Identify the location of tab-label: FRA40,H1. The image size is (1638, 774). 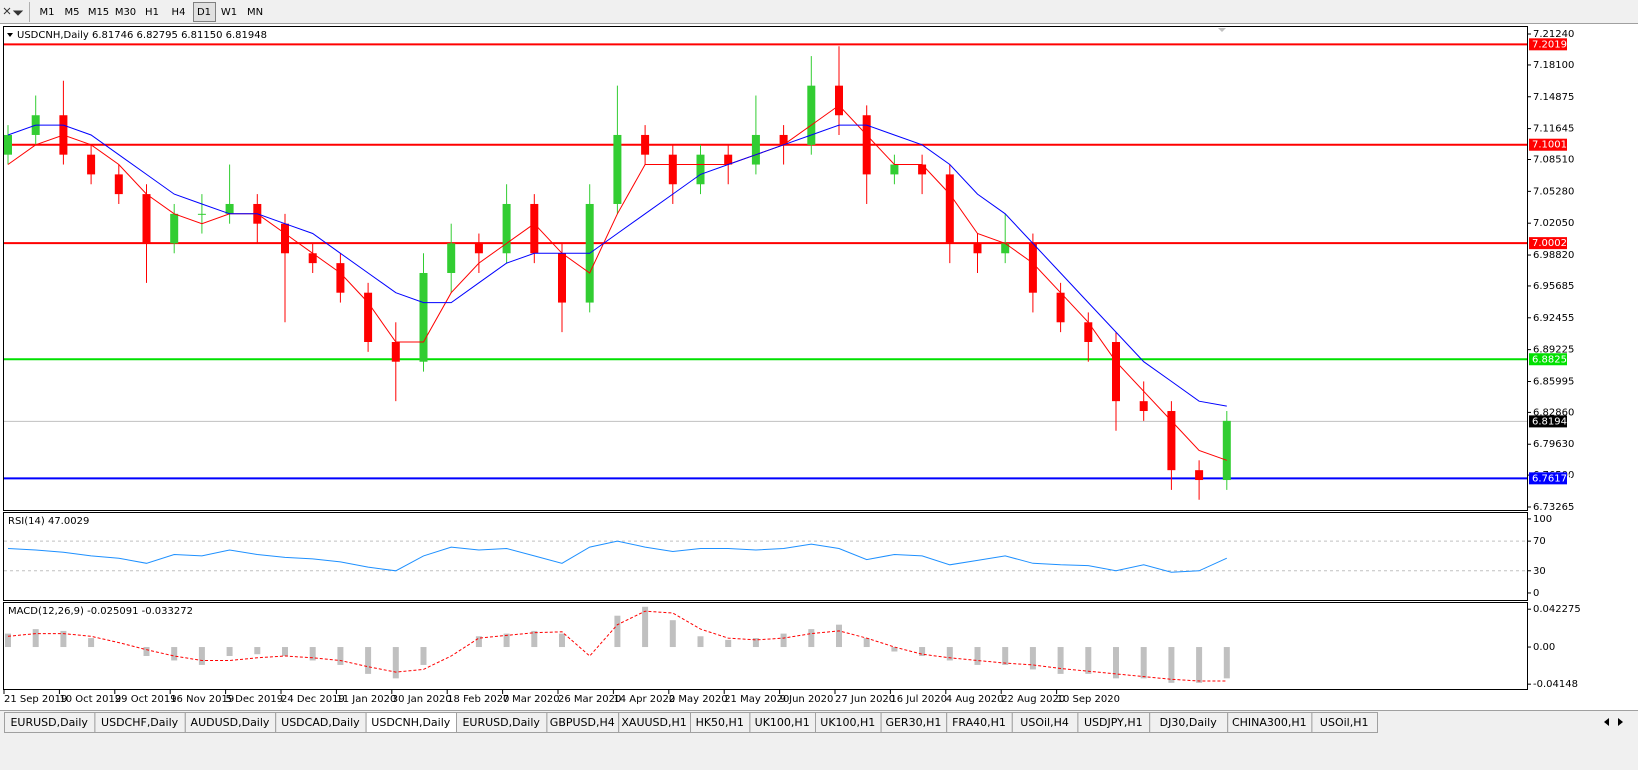
(979, 722).